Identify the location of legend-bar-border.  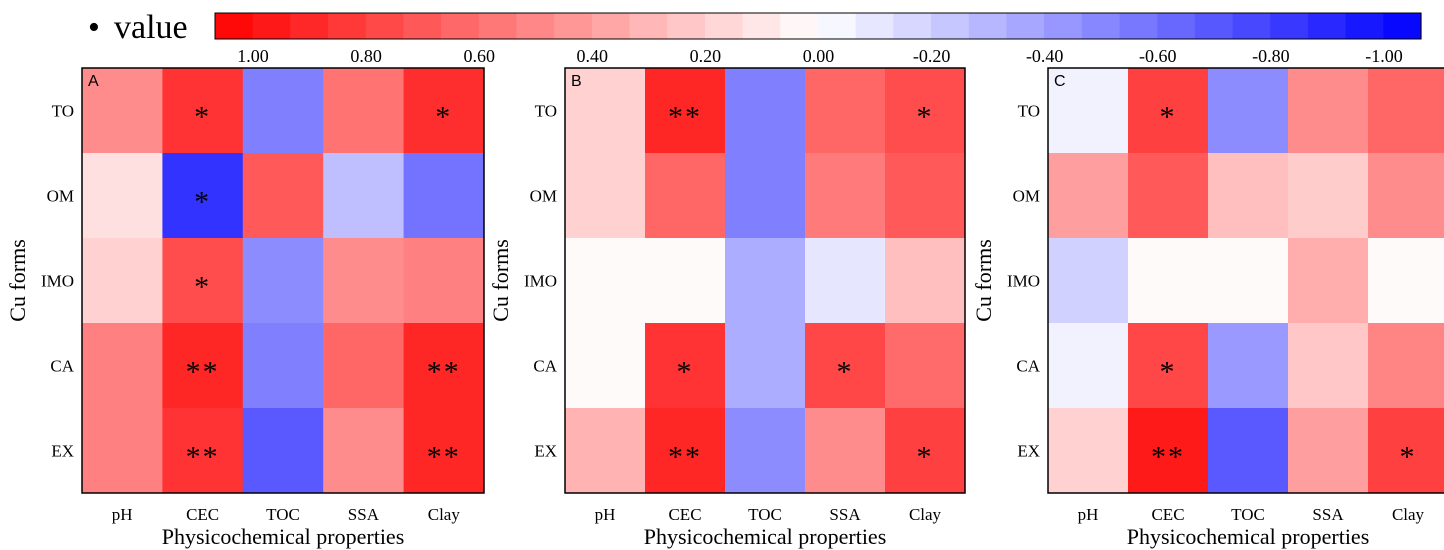
(818, 26).